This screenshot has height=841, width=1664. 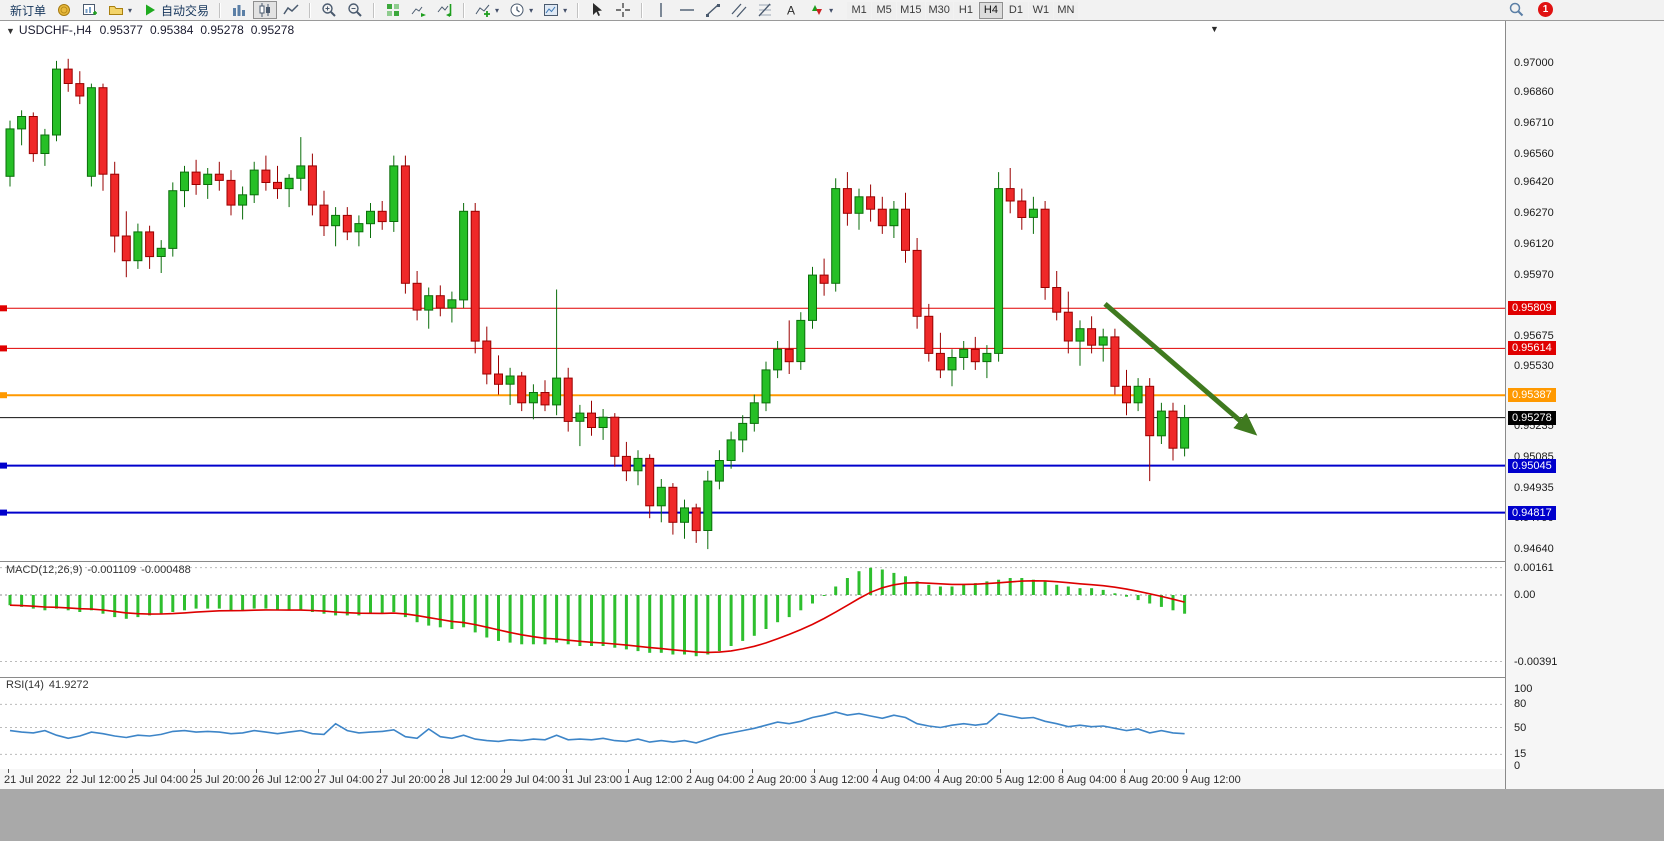 What do you see at coordinates (1040, 10) in the screenshot?
I see `timeframe-w1: W1` at bounding box center [1040, 10].